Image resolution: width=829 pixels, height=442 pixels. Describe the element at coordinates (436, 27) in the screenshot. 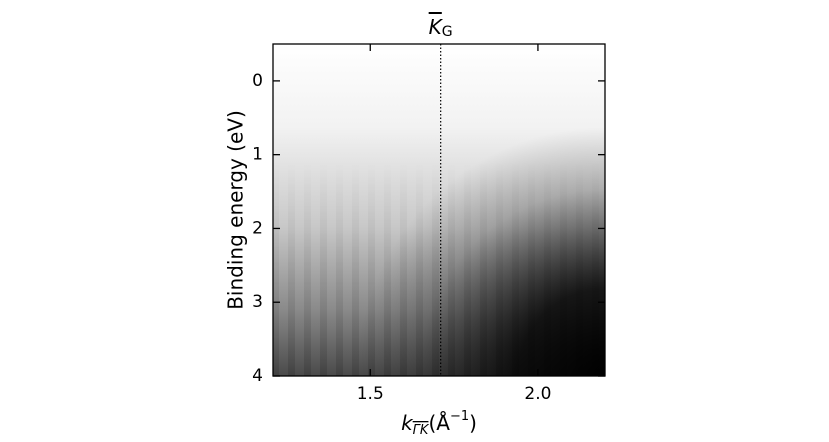

I see `marker-symbol: K` at that location.